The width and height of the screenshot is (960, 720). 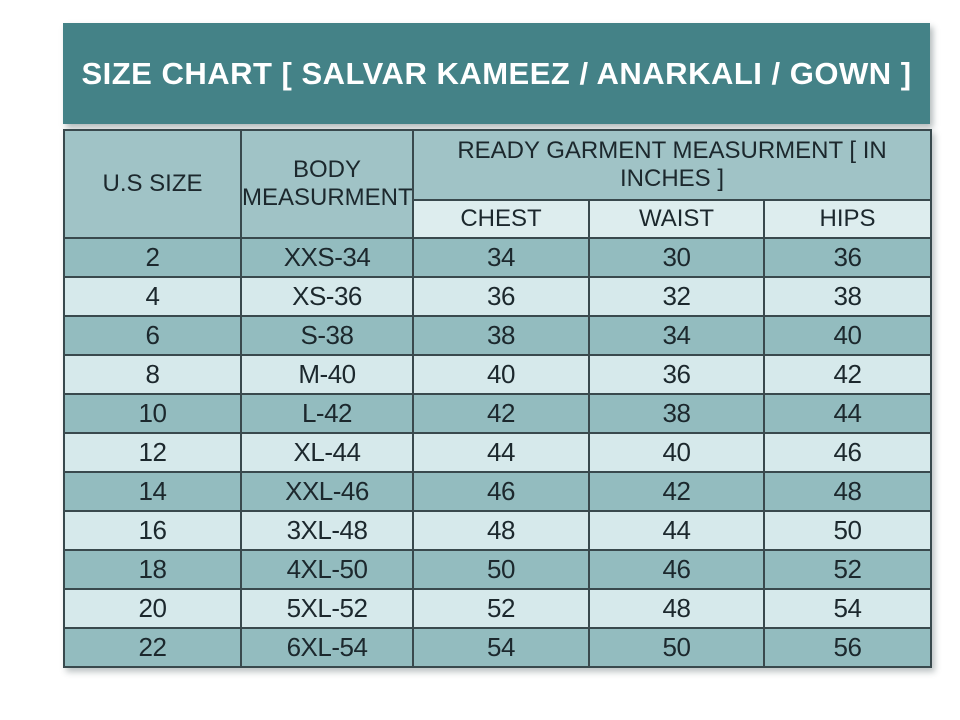 I want to click on table-cell: 22, so click(x=152, y=647).